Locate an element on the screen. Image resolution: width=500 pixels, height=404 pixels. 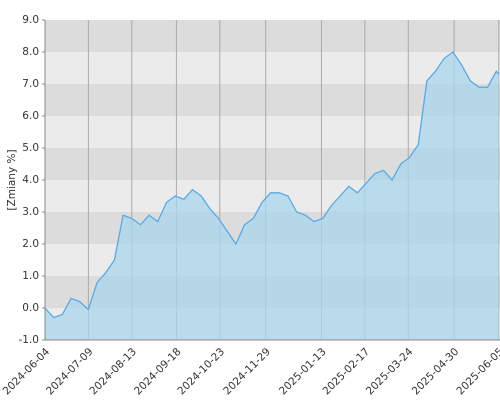
x-tick-label: 2024-08-13 is located at coordinates (113, 372).